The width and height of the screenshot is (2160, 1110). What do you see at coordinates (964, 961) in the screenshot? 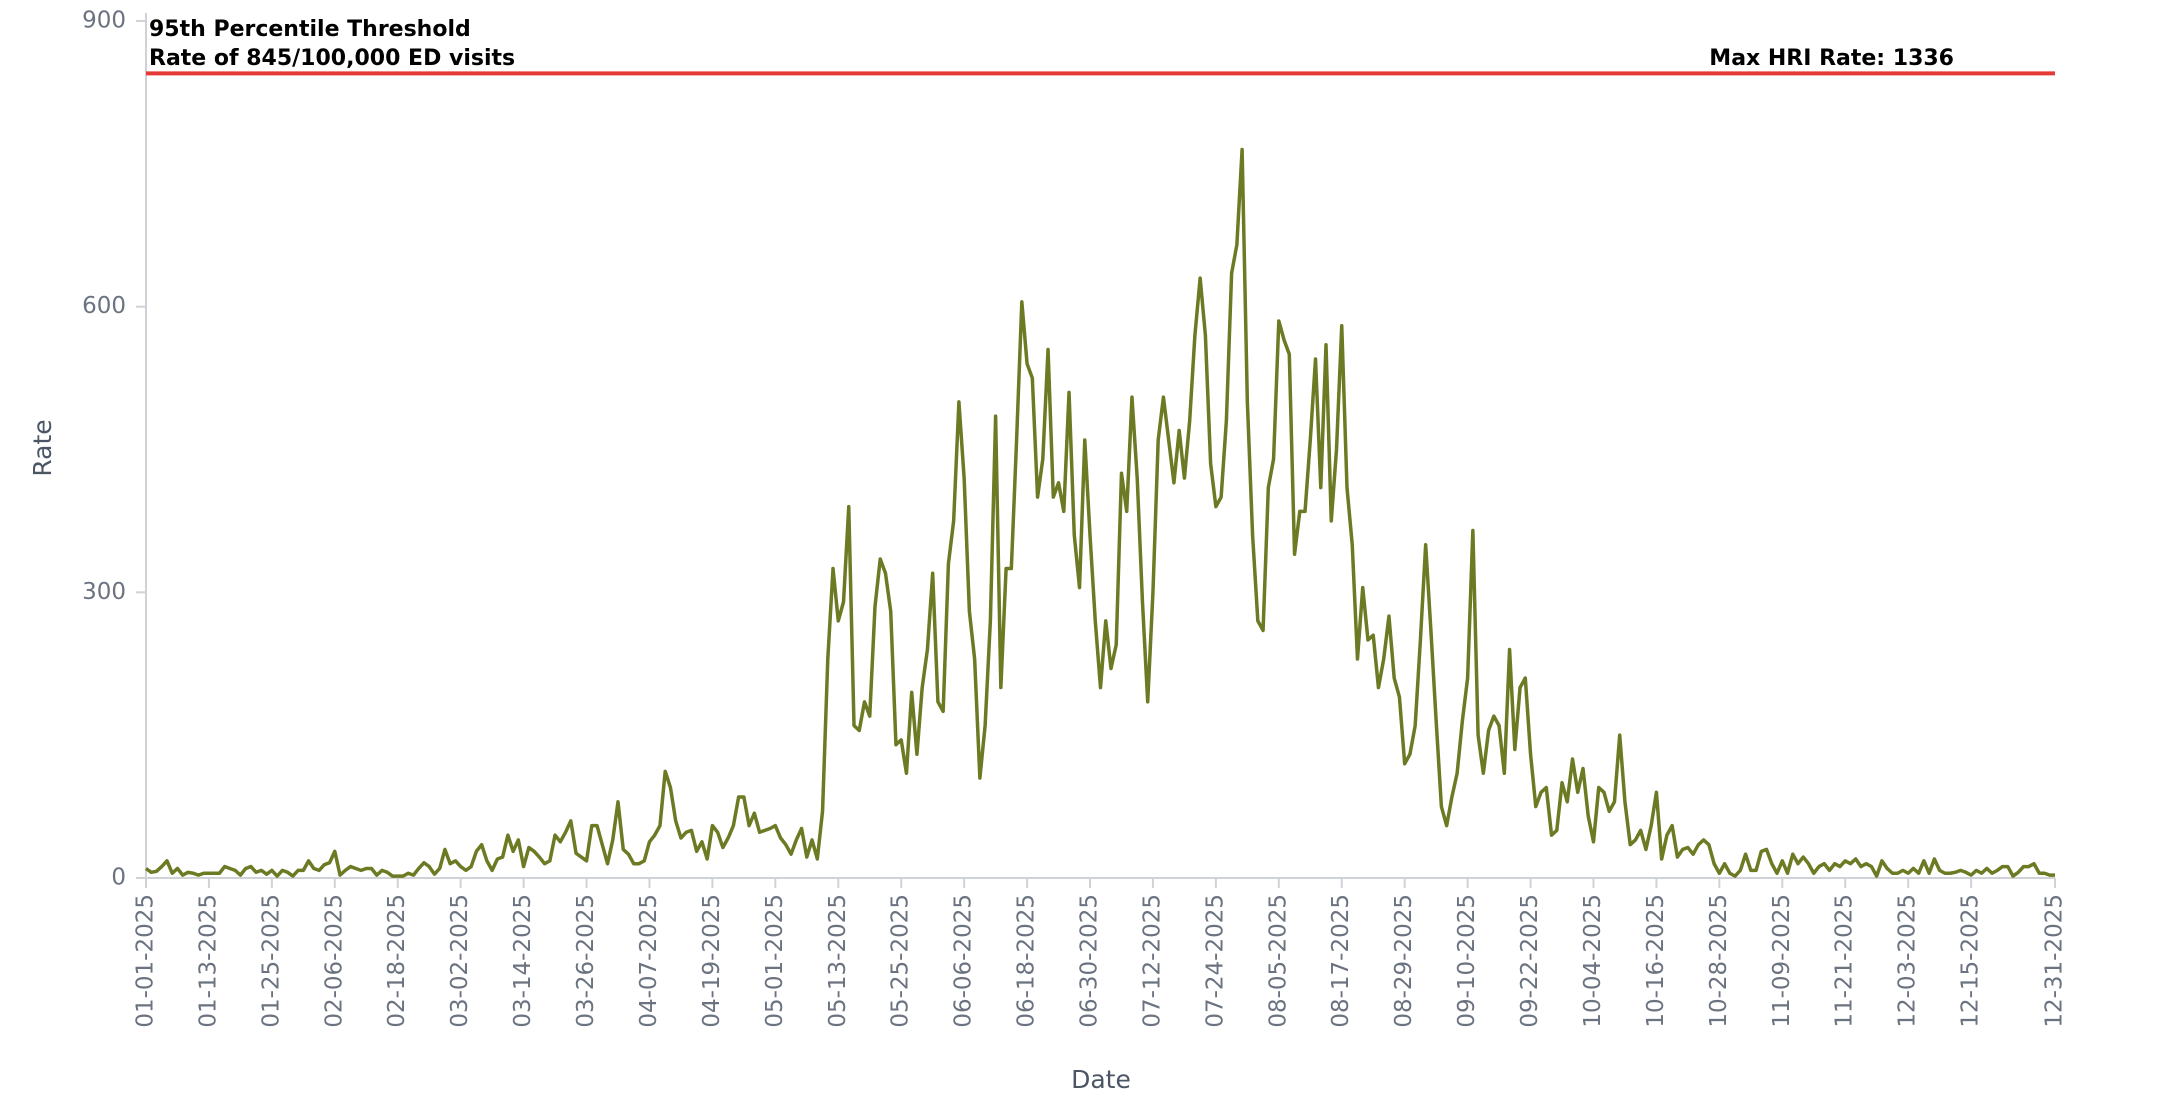
I see `x-tick-label: 06-06-2025` at bounding box center [964, 961].